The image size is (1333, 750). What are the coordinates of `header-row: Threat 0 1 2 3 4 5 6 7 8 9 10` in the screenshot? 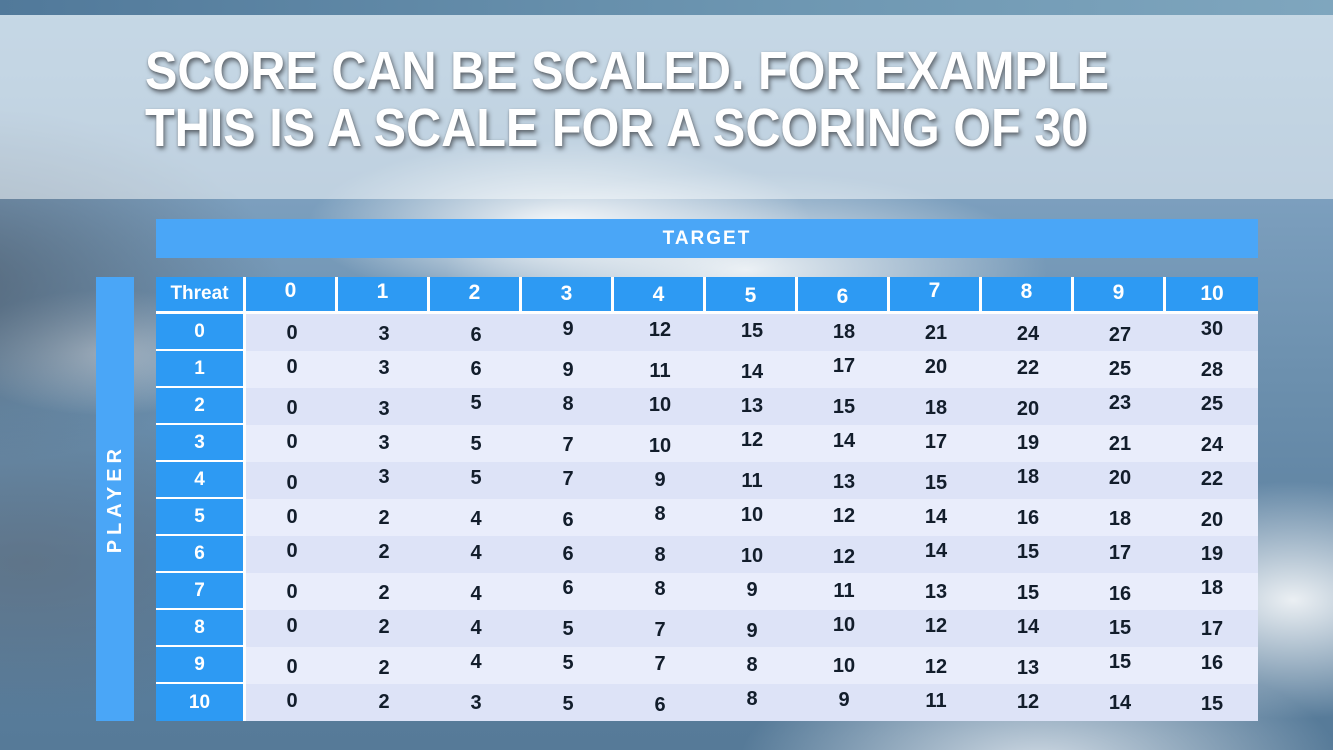 It's located at (707, 295).